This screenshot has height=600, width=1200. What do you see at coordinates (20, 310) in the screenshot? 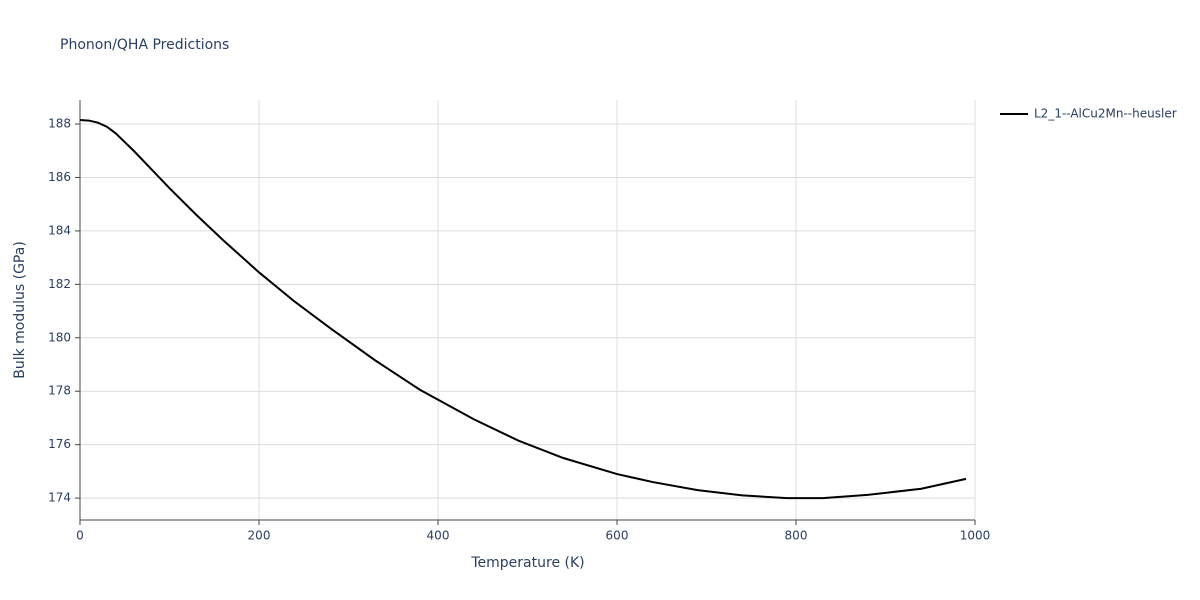
I see `y-axis-title: Bulk modulus (GPa)` at bounding box center [20, 310].